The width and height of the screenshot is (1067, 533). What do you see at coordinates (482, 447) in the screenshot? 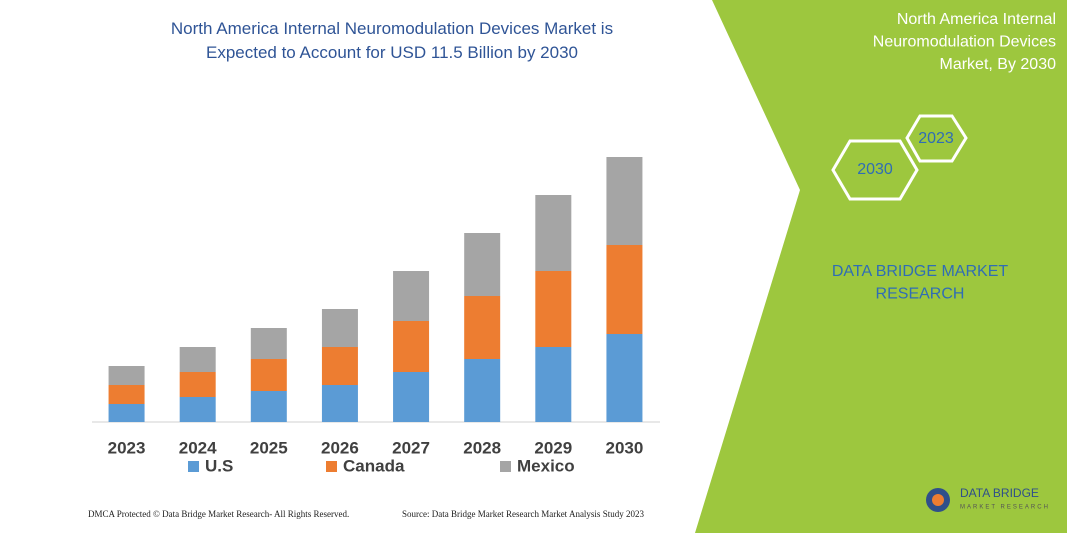
I see `x-tick-label: 2028` at bounding box center [482, 447].